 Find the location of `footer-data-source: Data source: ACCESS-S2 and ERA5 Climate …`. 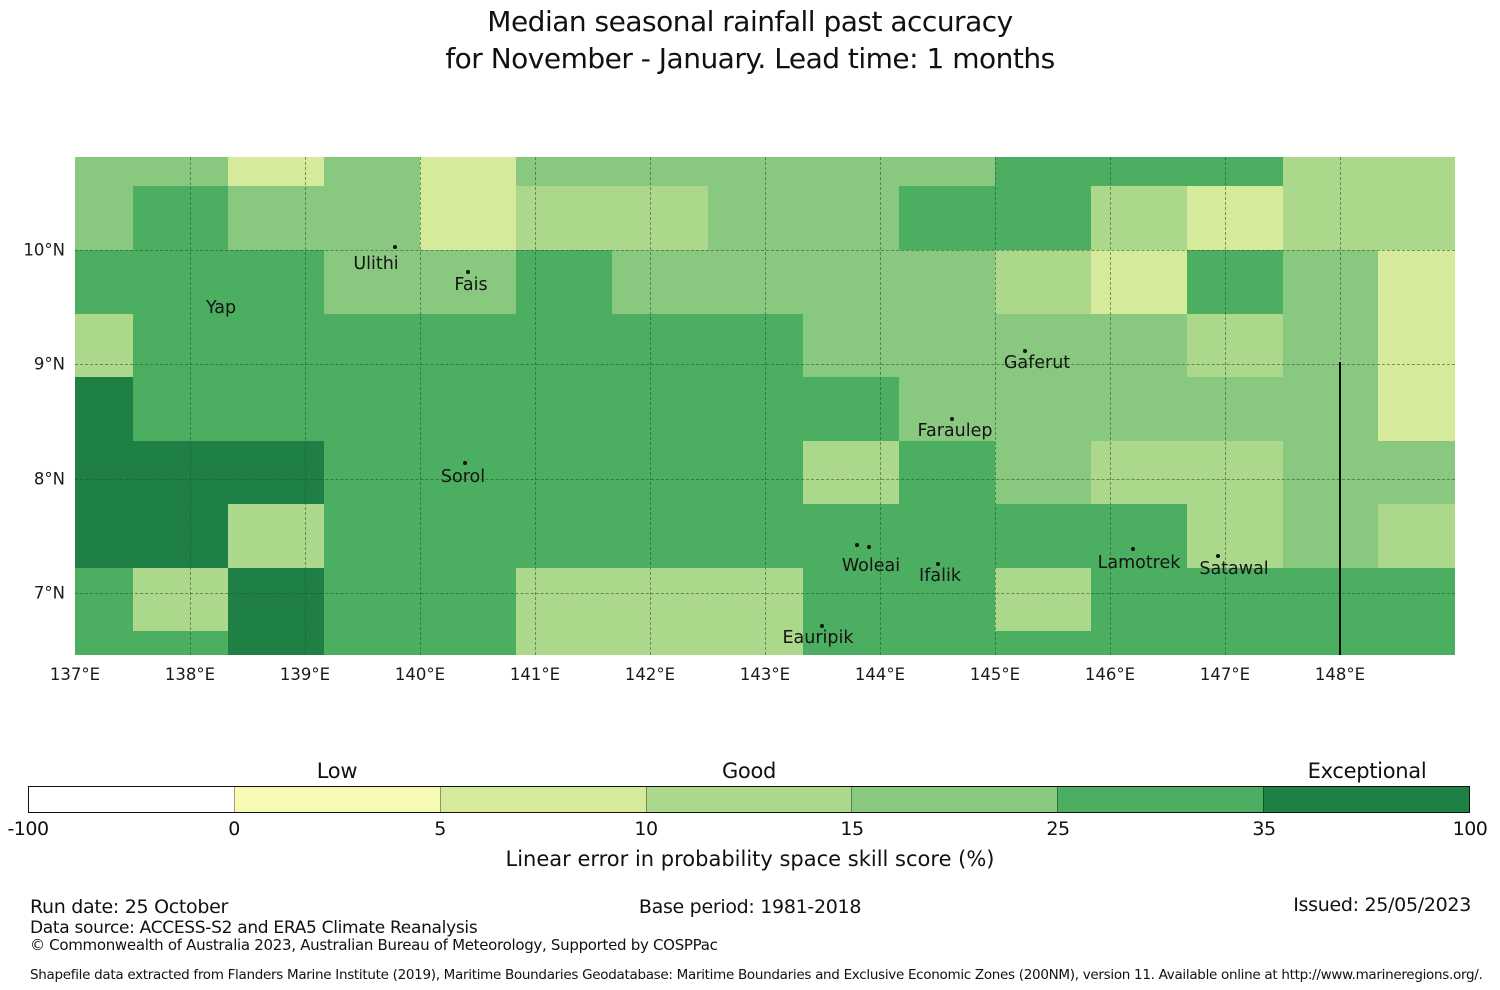

footer-data-source: Data source: ACCESS-S2 and ERA5 Climate … is located at coordinates (254, 928).